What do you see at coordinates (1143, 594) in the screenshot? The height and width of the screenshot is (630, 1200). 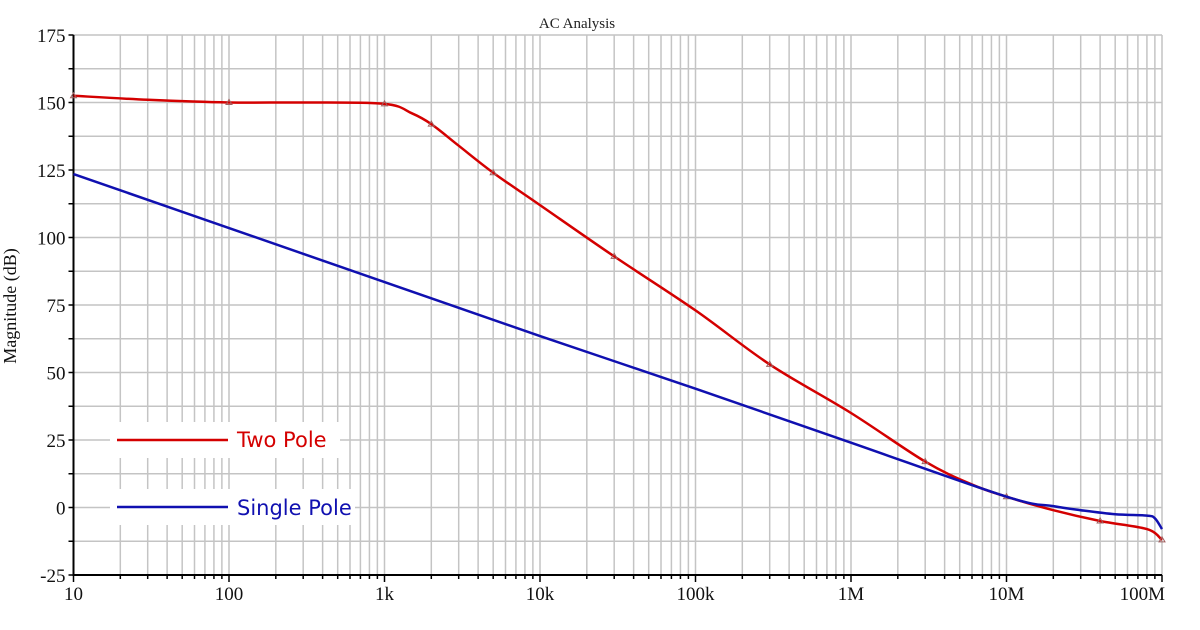 I see `x-tick-label: 100M` at bounding box center [1143, 594].